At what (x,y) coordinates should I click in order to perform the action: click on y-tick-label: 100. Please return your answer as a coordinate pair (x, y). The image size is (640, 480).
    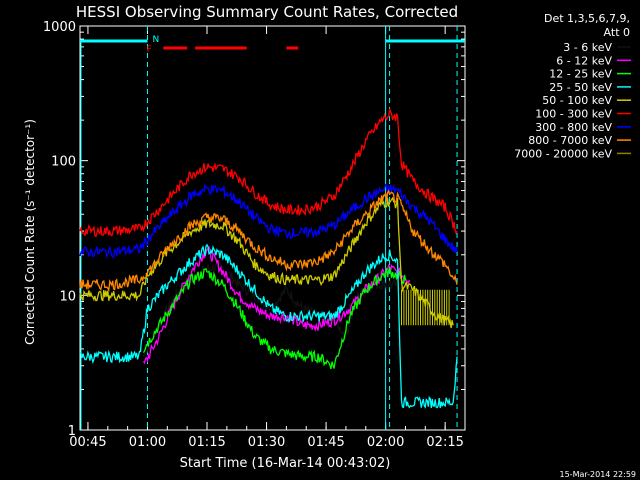
    Looking at the image, I should click on (63, 162).